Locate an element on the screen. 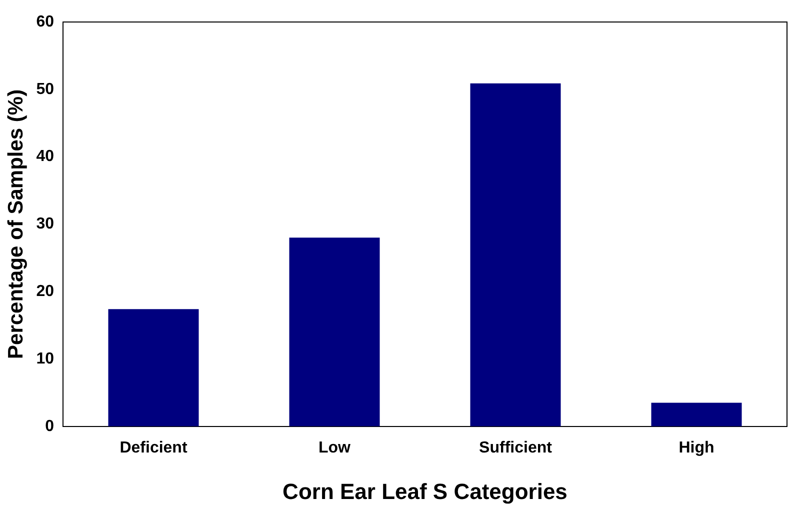 The image size is (797, 510). x-tick-label: Low is located at coordinates (335, 447).